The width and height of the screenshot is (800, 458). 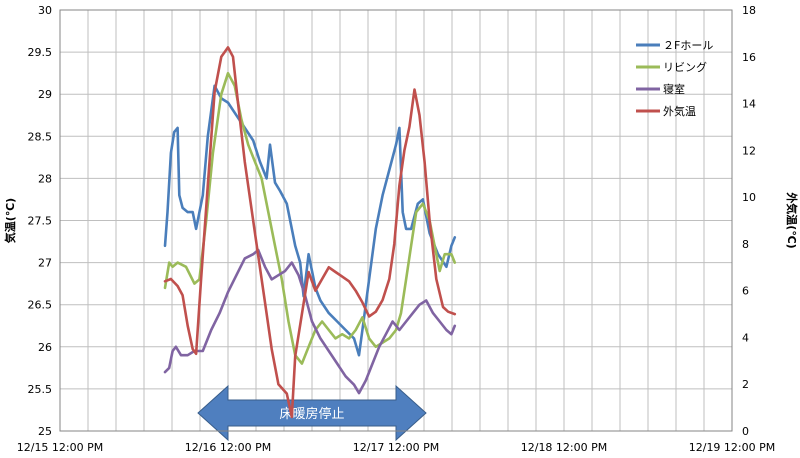 What do you see at coordinates (749, 150) in the screenshot?
I see `y2-tick-label: 12` at bounding box center [749, 150].